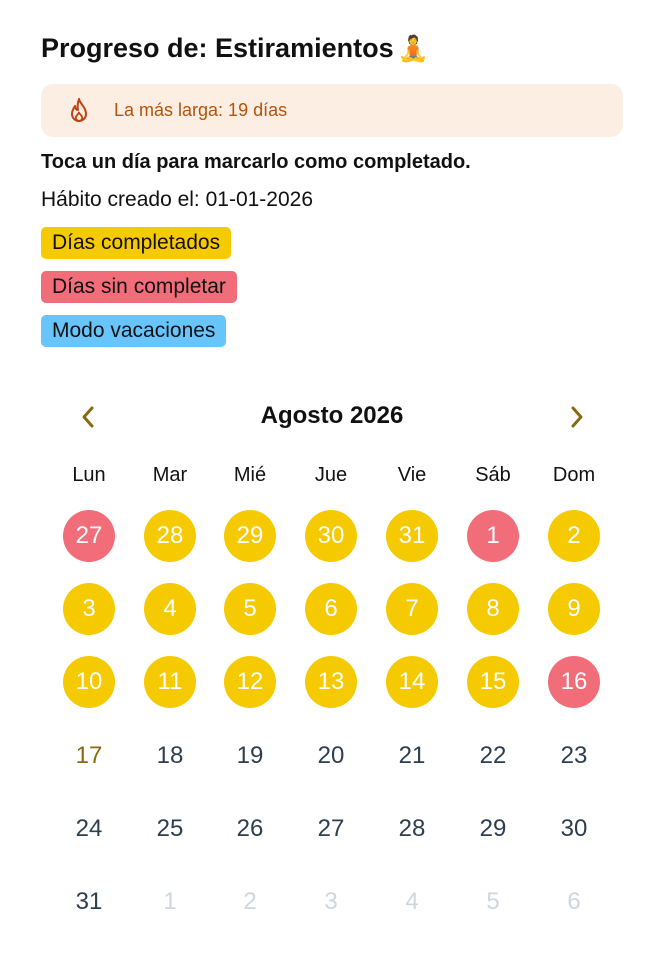  I want to click on weekday-header: Lun, so click(89, 475).